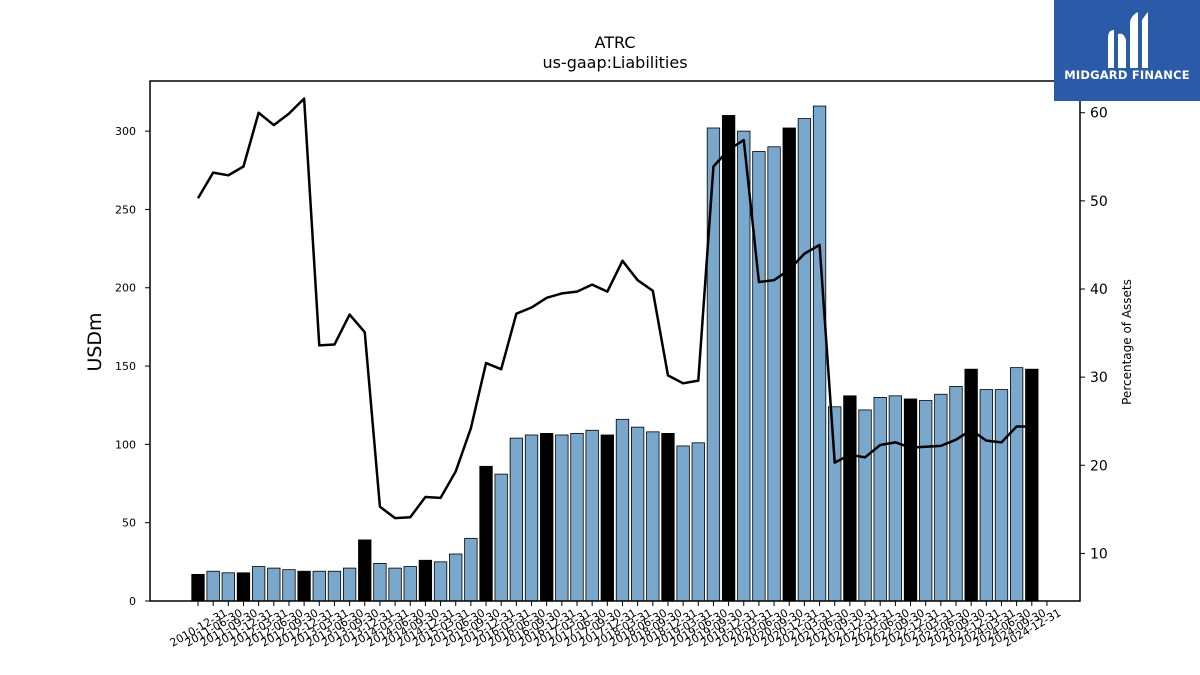 The image size is (1200, 675). Describe the element at coordinates (95, 341) in the screenshot. I see `y-axis-label: USDm` at that location.